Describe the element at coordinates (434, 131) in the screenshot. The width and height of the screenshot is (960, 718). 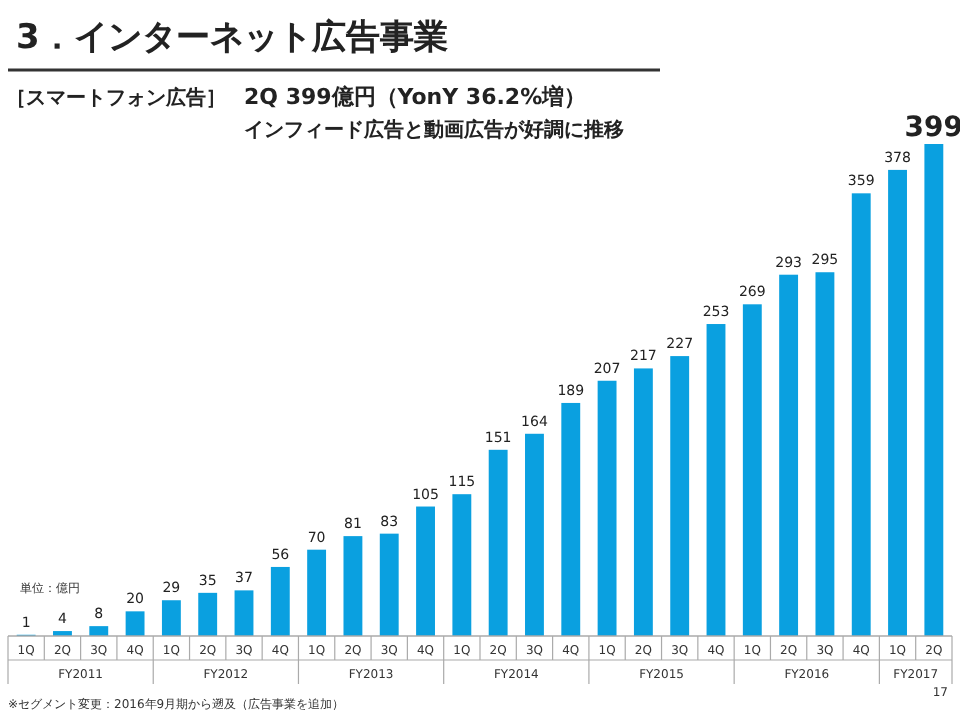
I see `annotation: インフィード広告と動画広告が好調に推移` at that location.